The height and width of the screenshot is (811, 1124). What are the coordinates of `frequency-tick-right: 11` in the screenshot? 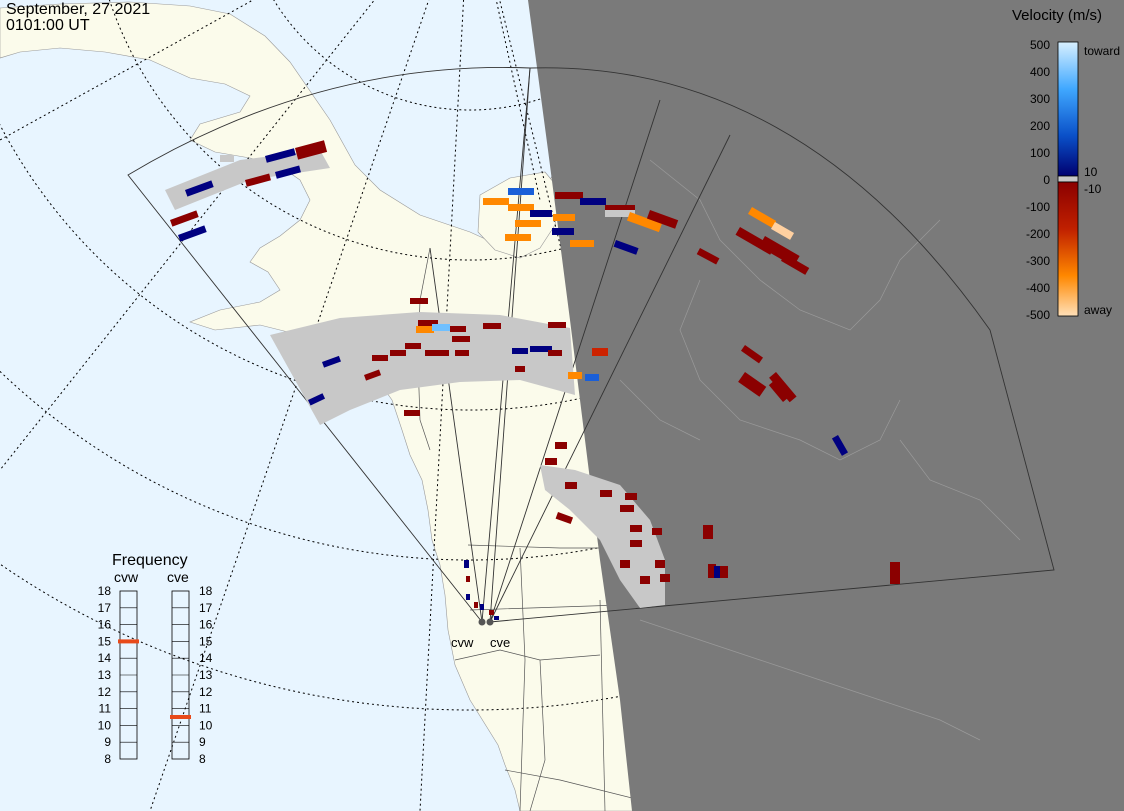 It's located at (205, 709).